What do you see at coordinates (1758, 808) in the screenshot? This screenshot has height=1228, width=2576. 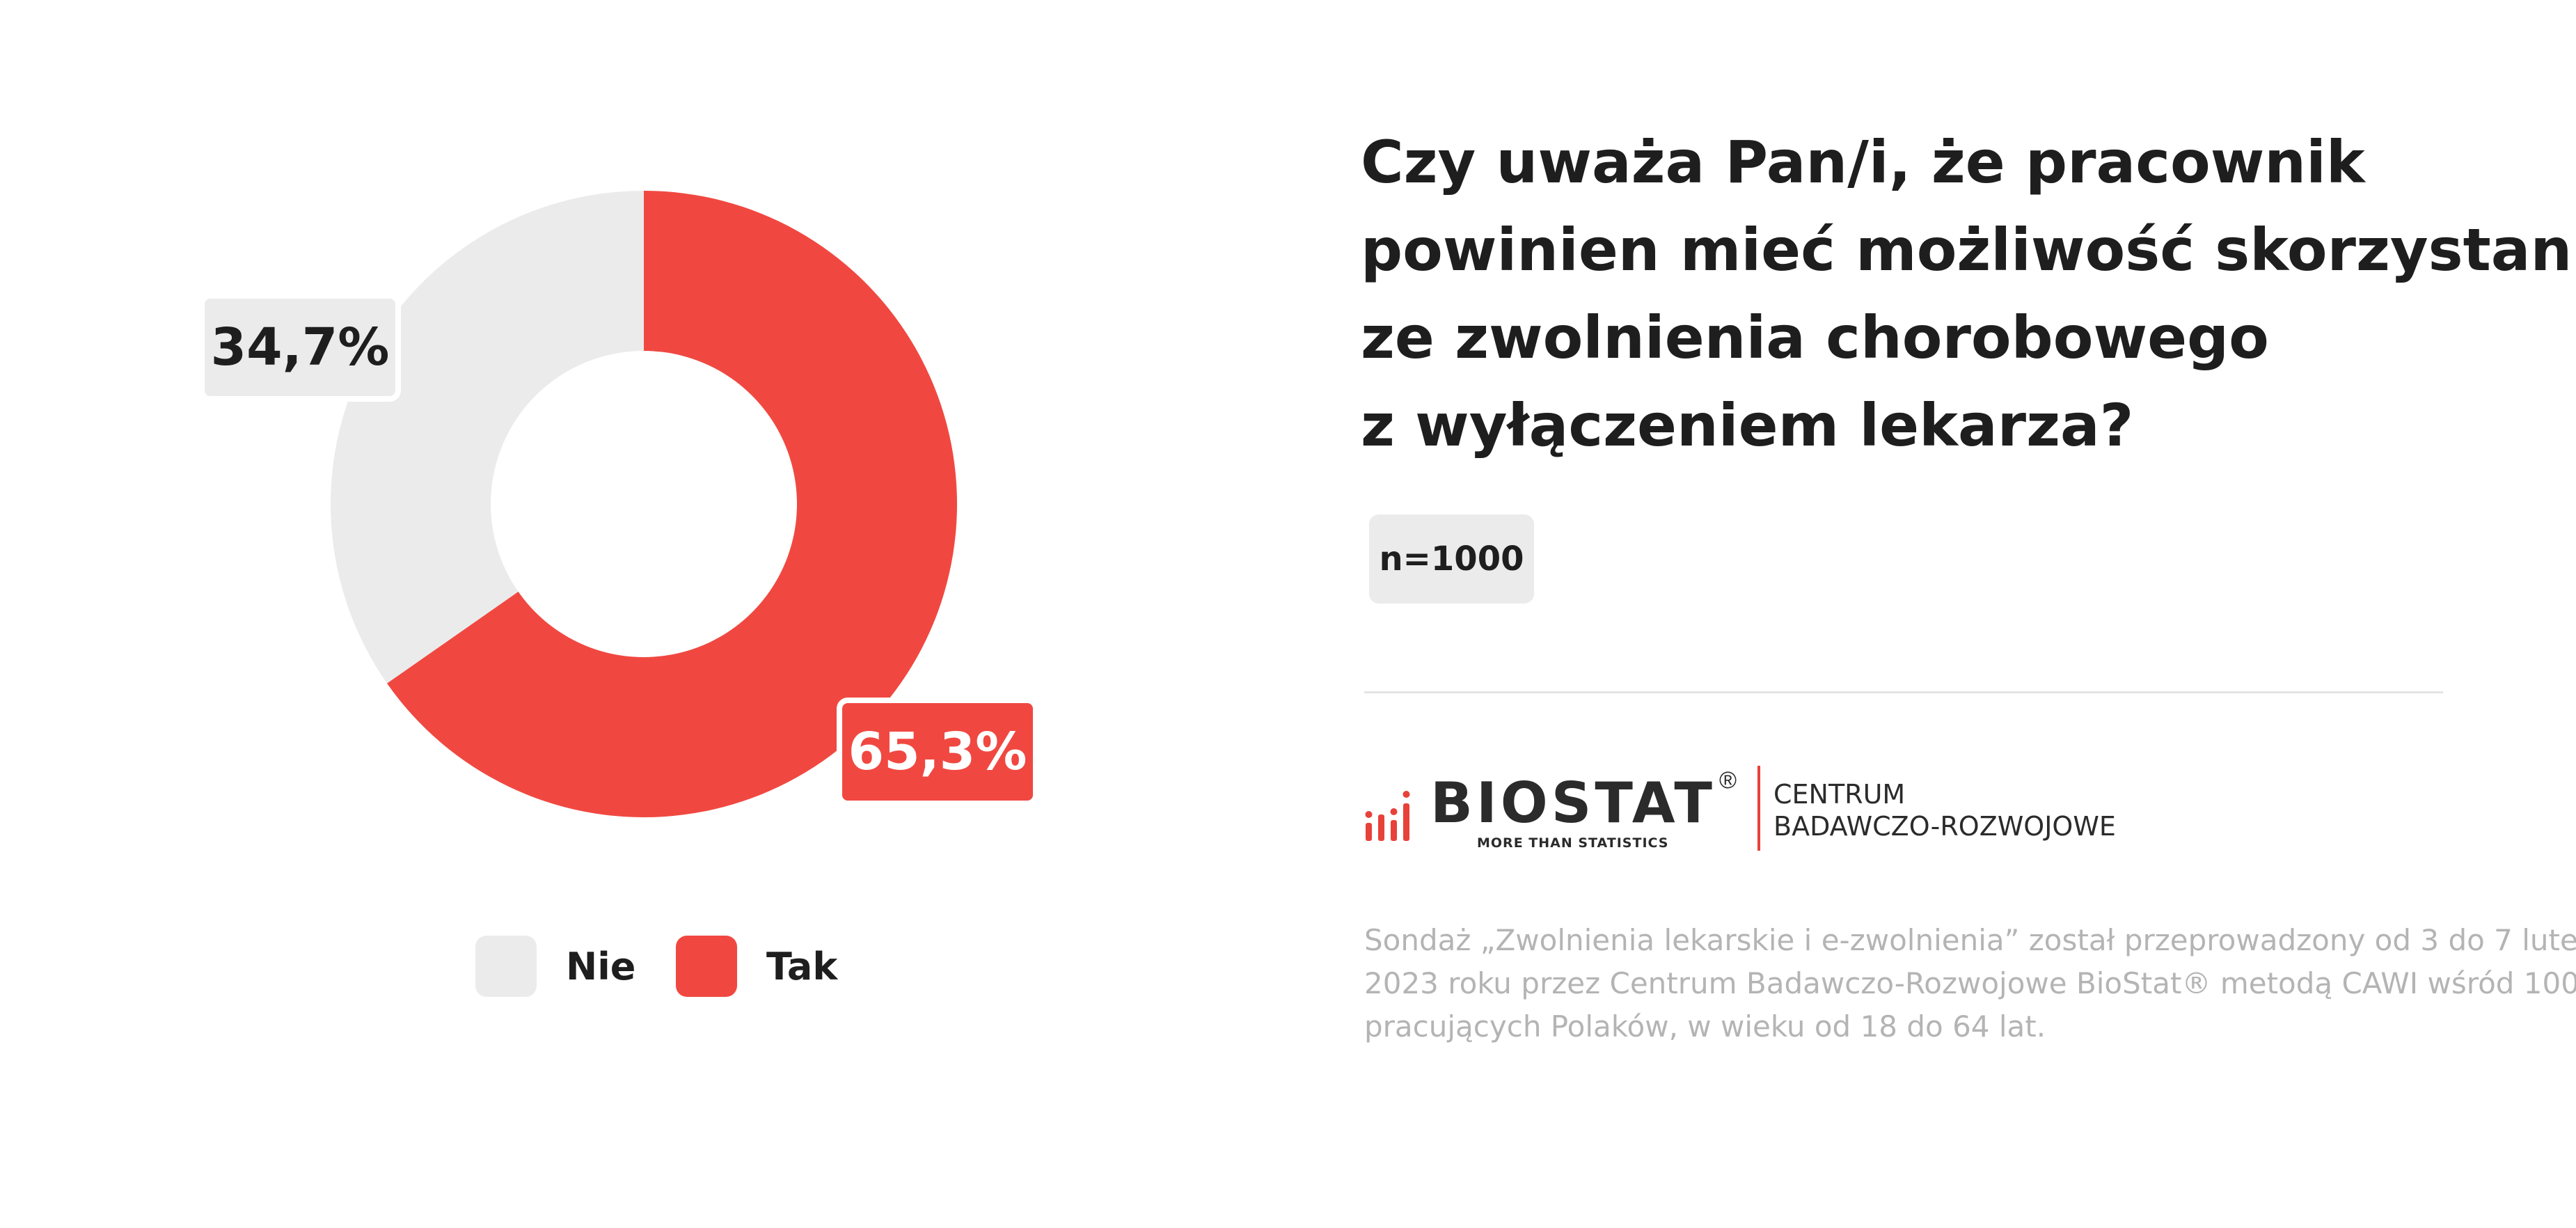 I see `logo-divider` at bounding box center [1758, 808].